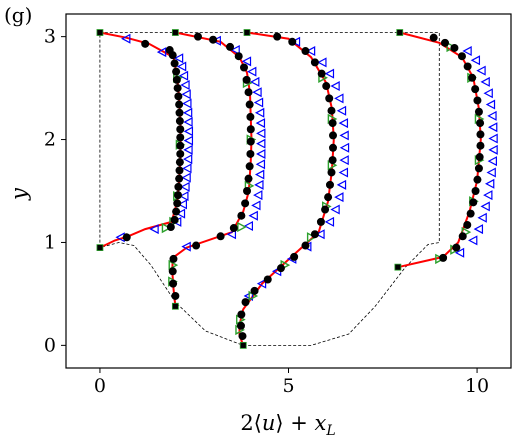  What do you see at coordinates (19, 194) in the screenshot?
I see `y-axis-label: y` at bounding box center [19, 194].